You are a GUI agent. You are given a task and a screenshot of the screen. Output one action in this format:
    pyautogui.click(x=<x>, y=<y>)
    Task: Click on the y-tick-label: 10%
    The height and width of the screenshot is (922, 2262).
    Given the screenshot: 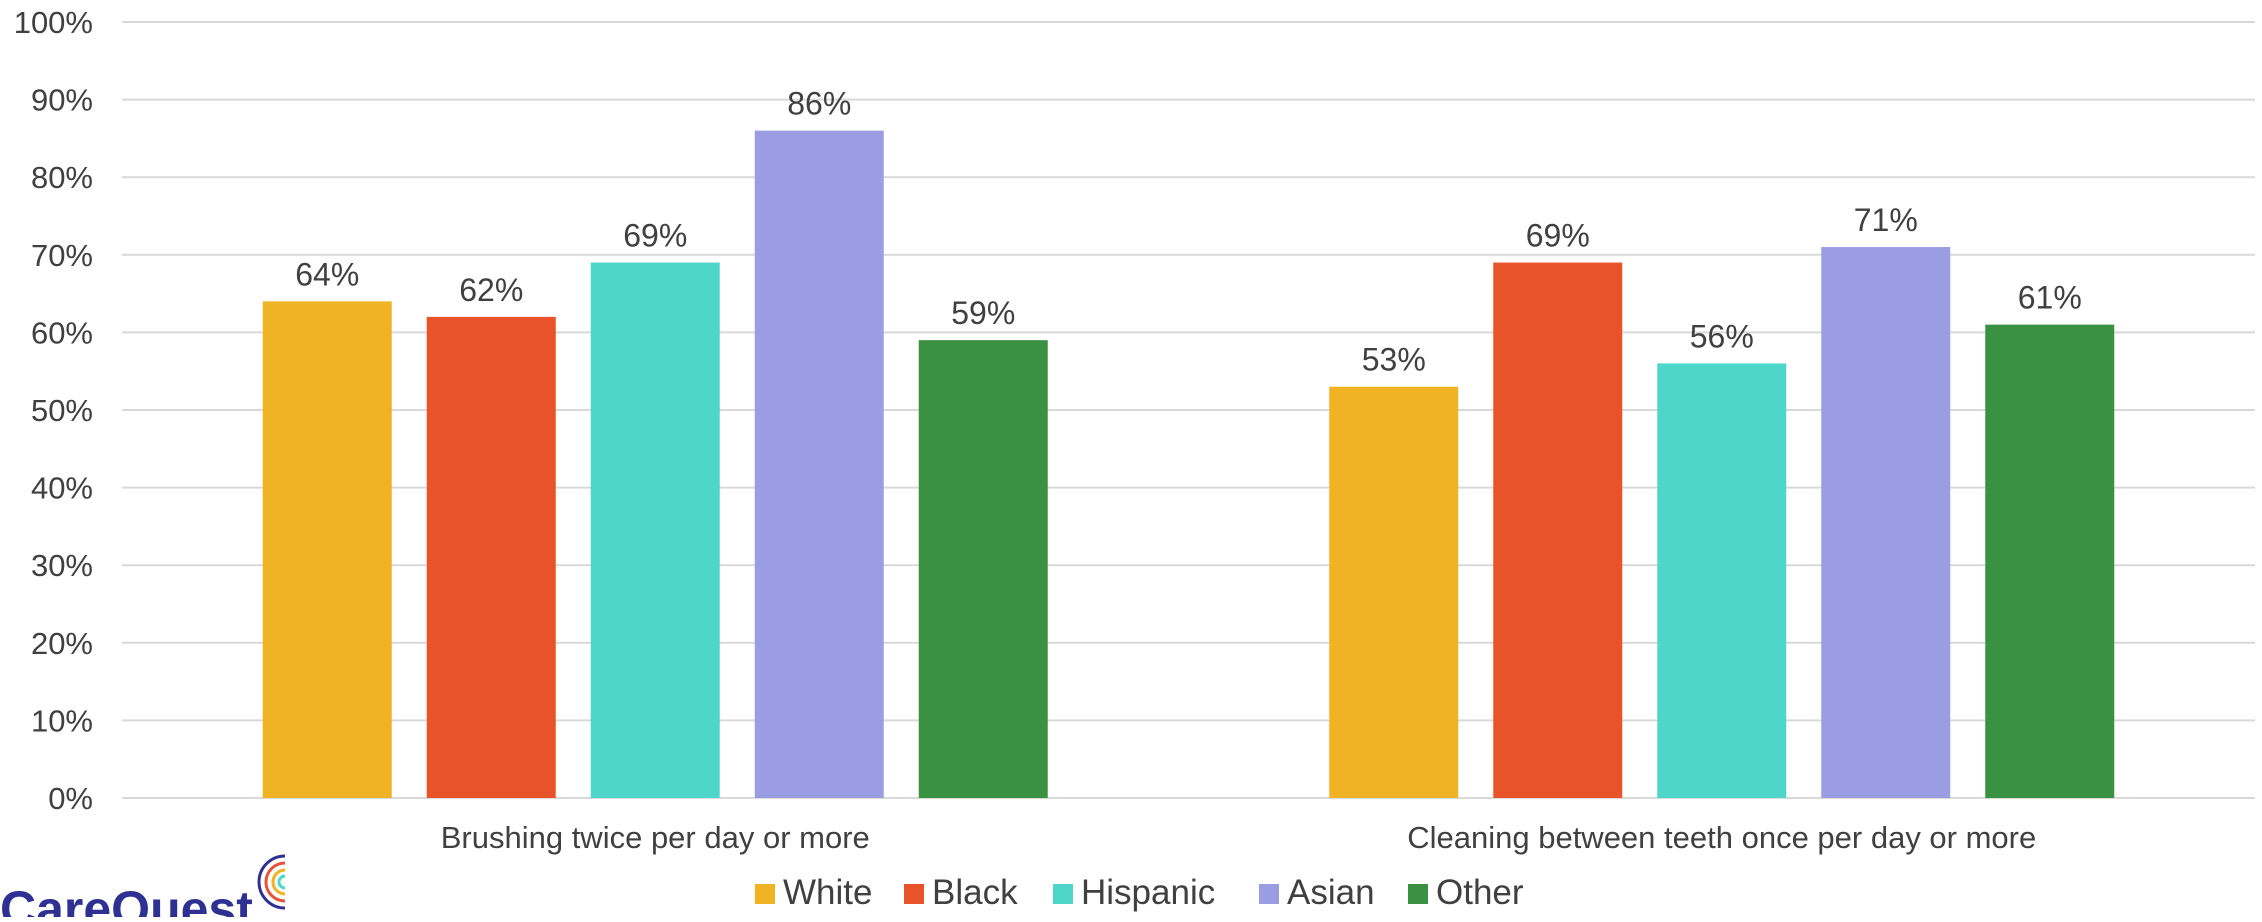 What is the action you would take?
    pyautogui.click(x=62, y=720)
    